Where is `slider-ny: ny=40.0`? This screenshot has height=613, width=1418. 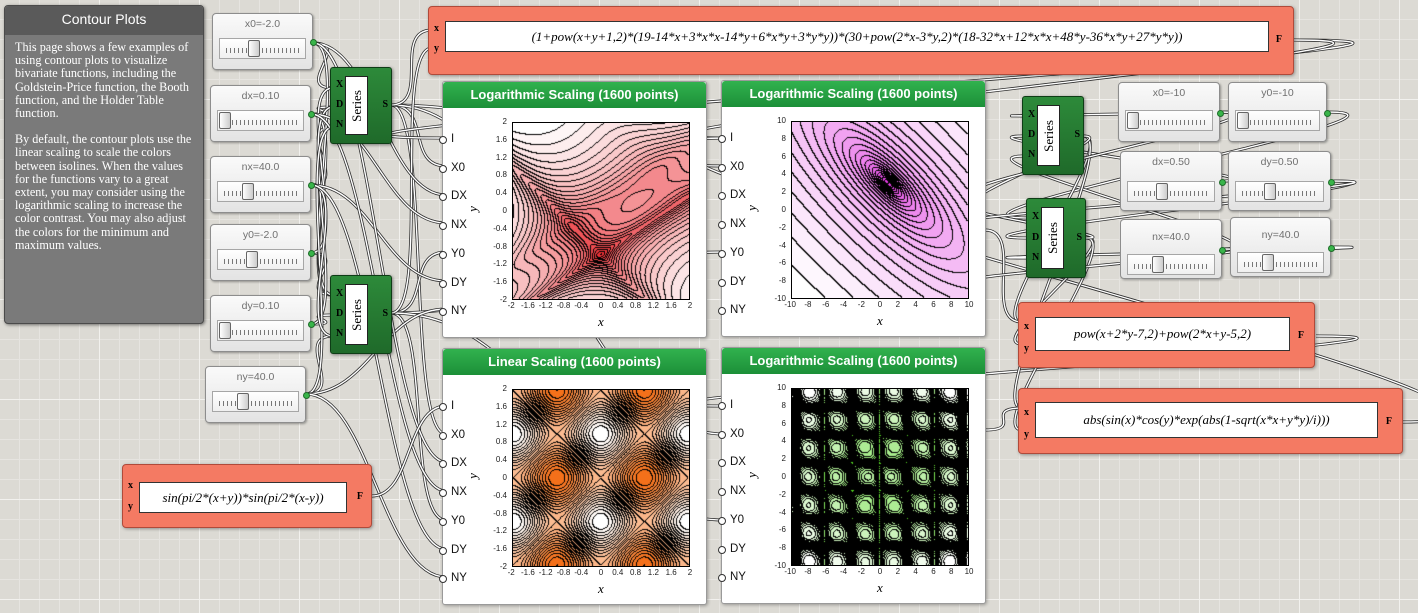 slider-ny: ny=40.0 is located at coordinates (257, 394).